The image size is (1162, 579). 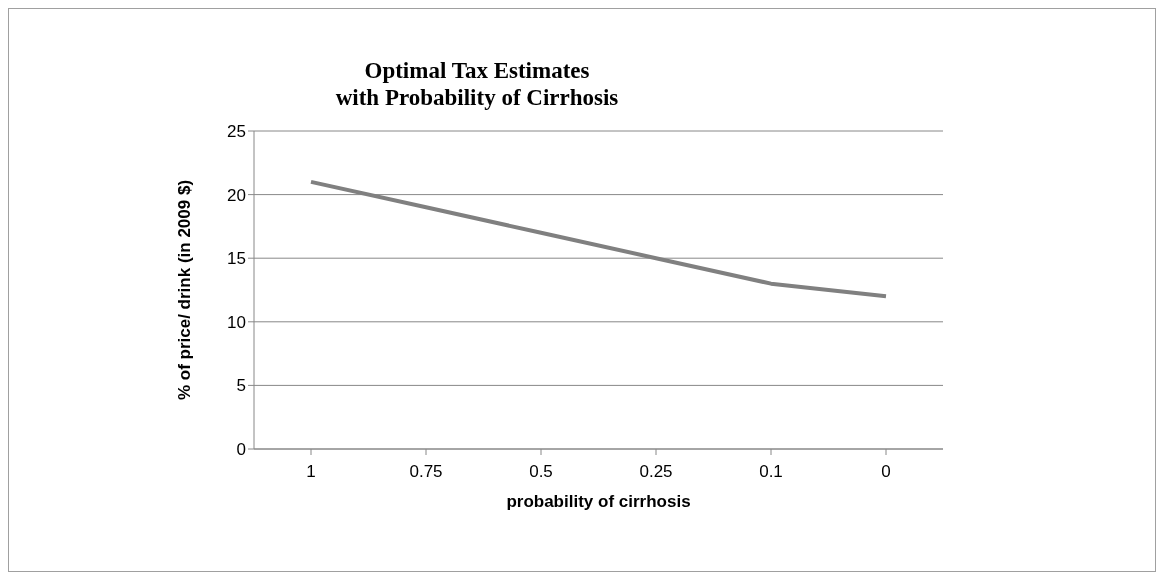 I want to click on chart-title: Optimal Tax Estimates with Probability of Cirrhosis, so click(x=477, y=84).